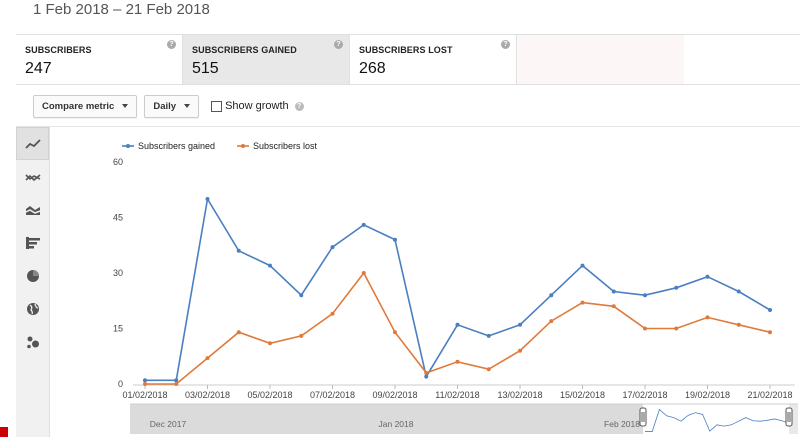  Describe the element at coordinates (707, 395) in the screenshot. I see `x-tick-label: 19/02/2018` at that location.